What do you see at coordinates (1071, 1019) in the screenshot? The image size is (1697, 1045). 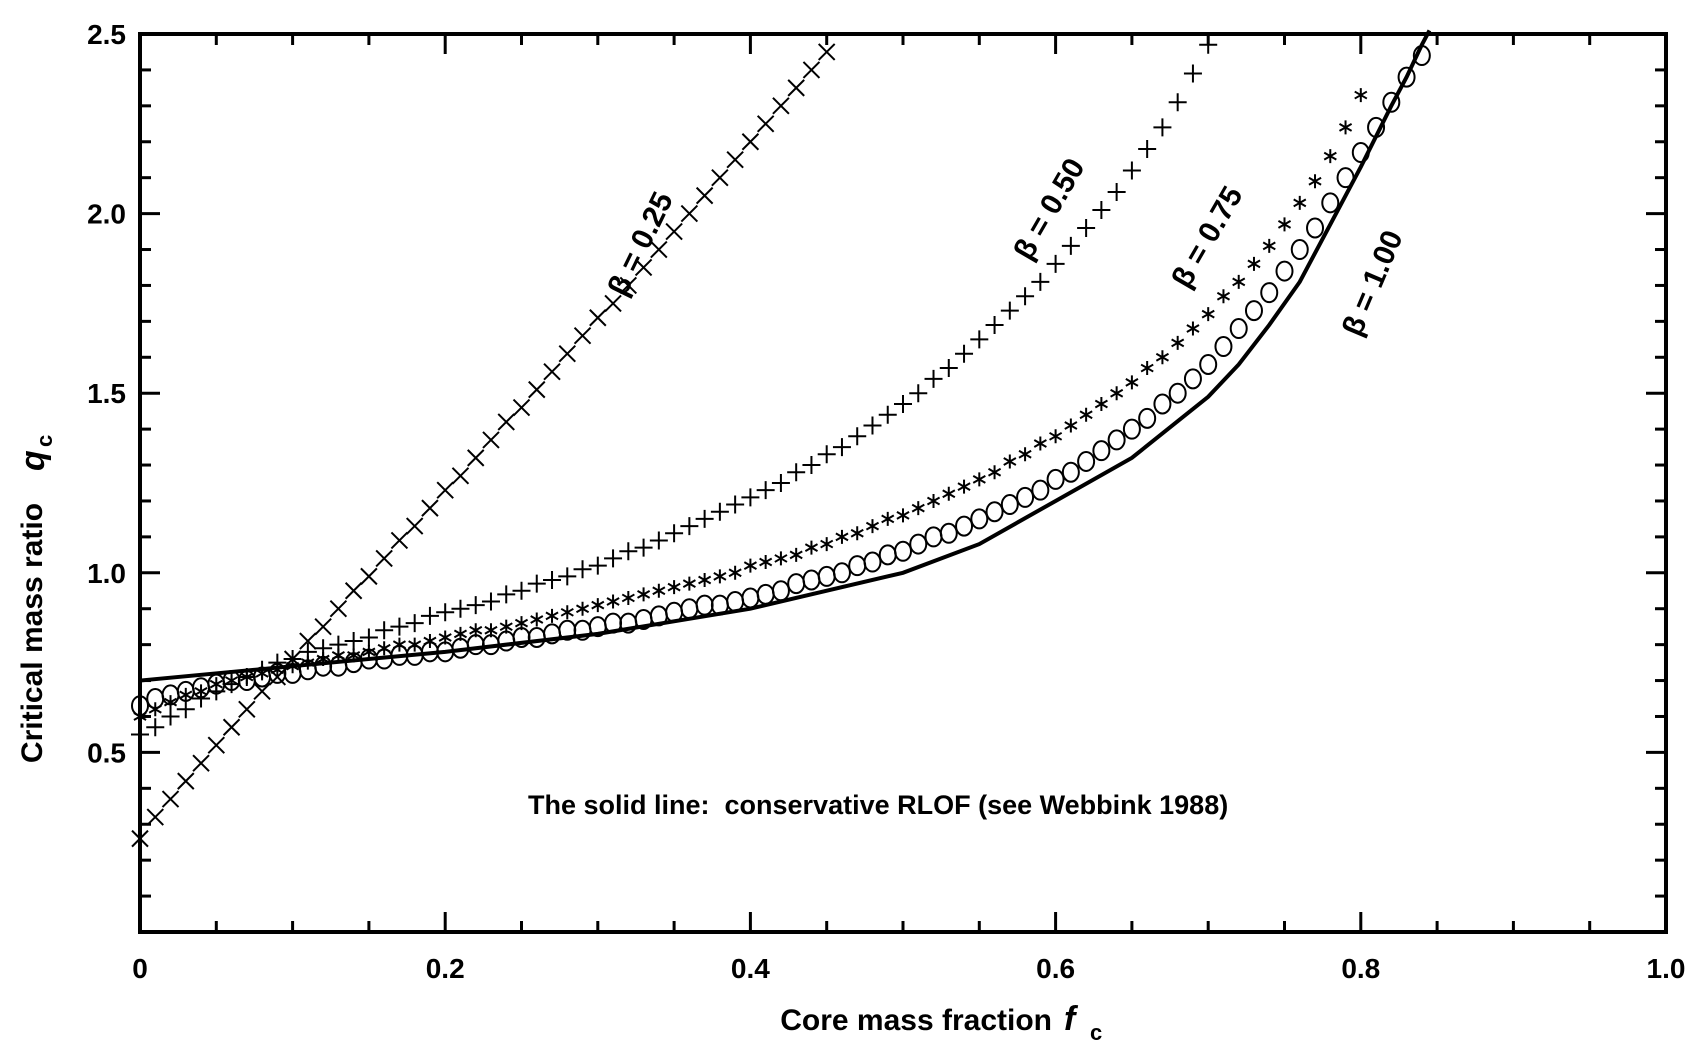 I see `x-axis-symbol: f` at bounding box center [1071, 1019].